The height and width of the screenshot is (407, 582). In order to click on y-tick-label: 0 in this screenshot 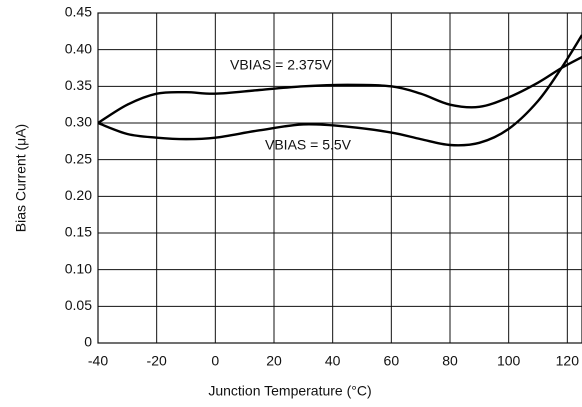, I will do `click(88, 342)`.